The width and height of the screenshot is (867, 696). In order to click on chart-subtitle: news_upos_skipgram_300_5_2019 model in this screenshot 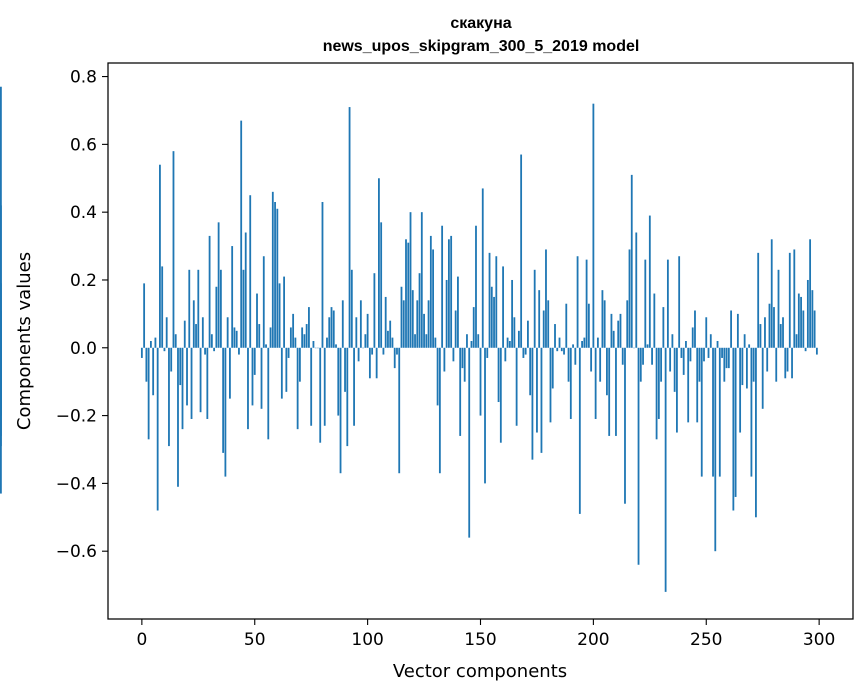, I will do `click(481, 46)`.